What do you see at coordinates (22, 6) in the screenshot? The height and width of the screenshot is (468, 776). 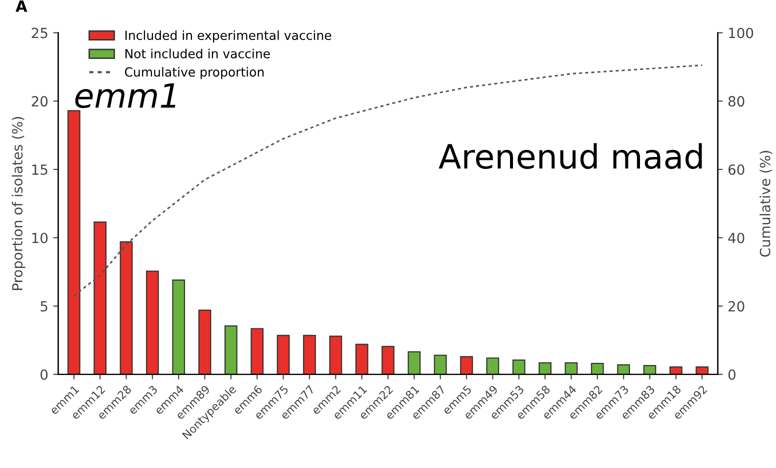 I see `text: A` at bounding box center [22, 6].